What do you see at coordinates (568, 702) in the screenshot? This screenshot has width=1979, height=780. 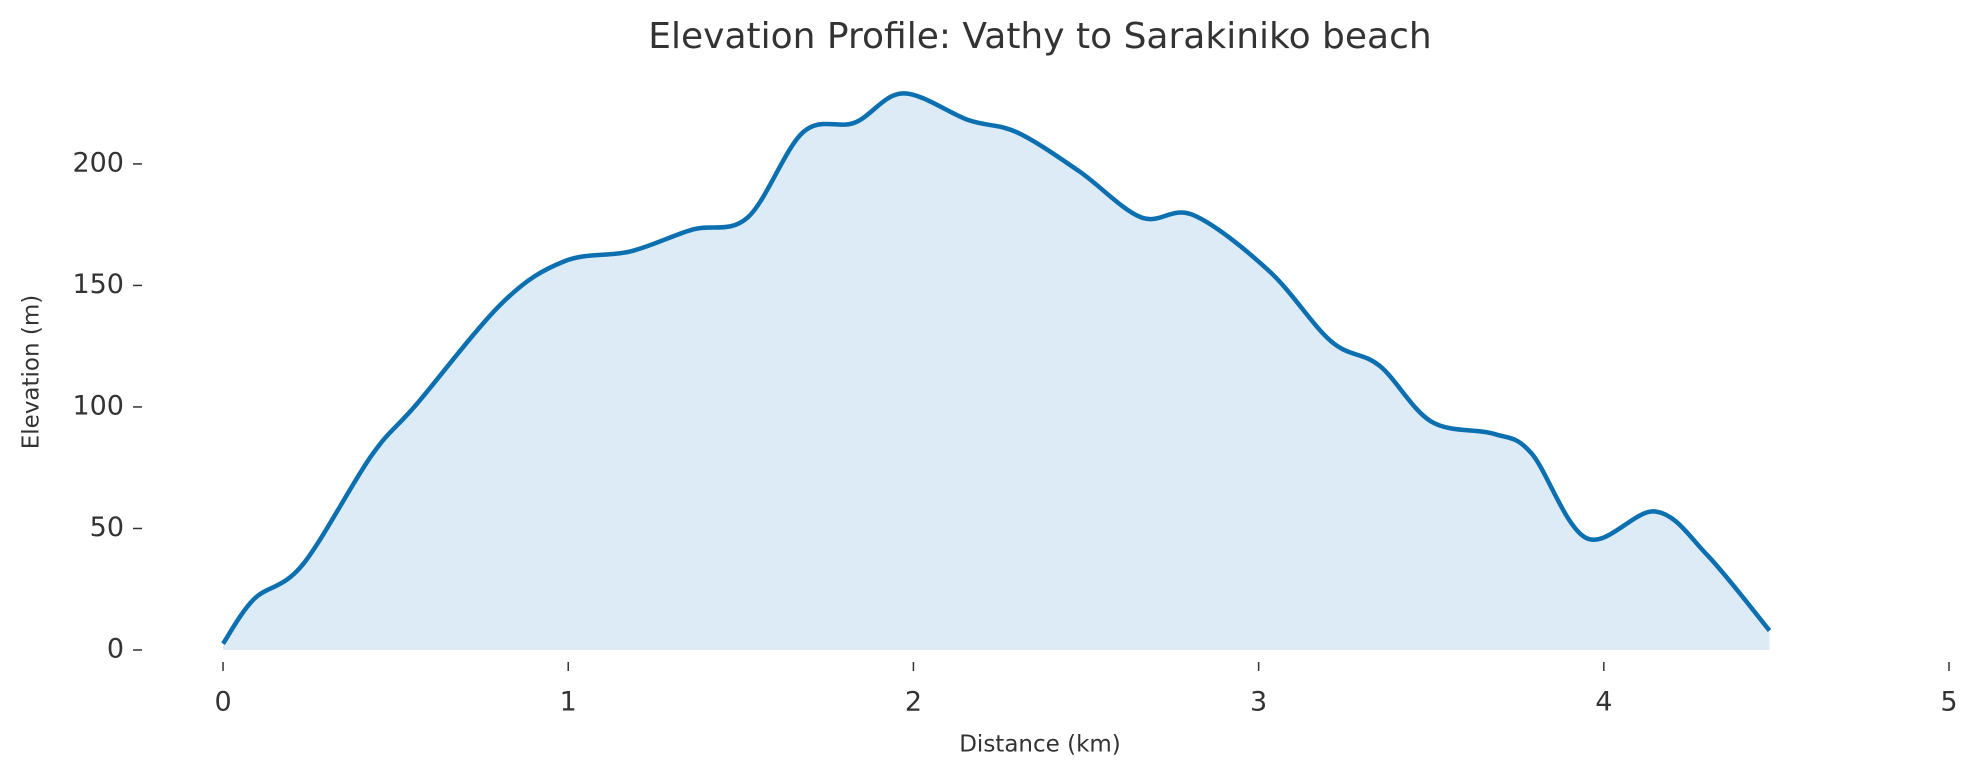 I see `x-tick-label: 1` at bounding box center [568, 702].